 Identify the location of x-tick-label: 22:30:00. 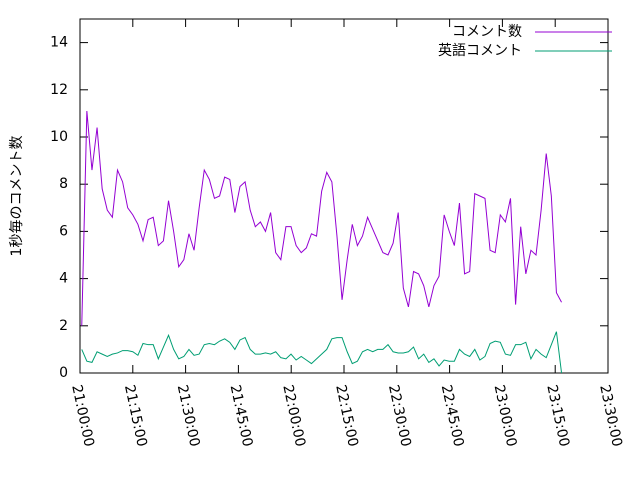
(399, 415).